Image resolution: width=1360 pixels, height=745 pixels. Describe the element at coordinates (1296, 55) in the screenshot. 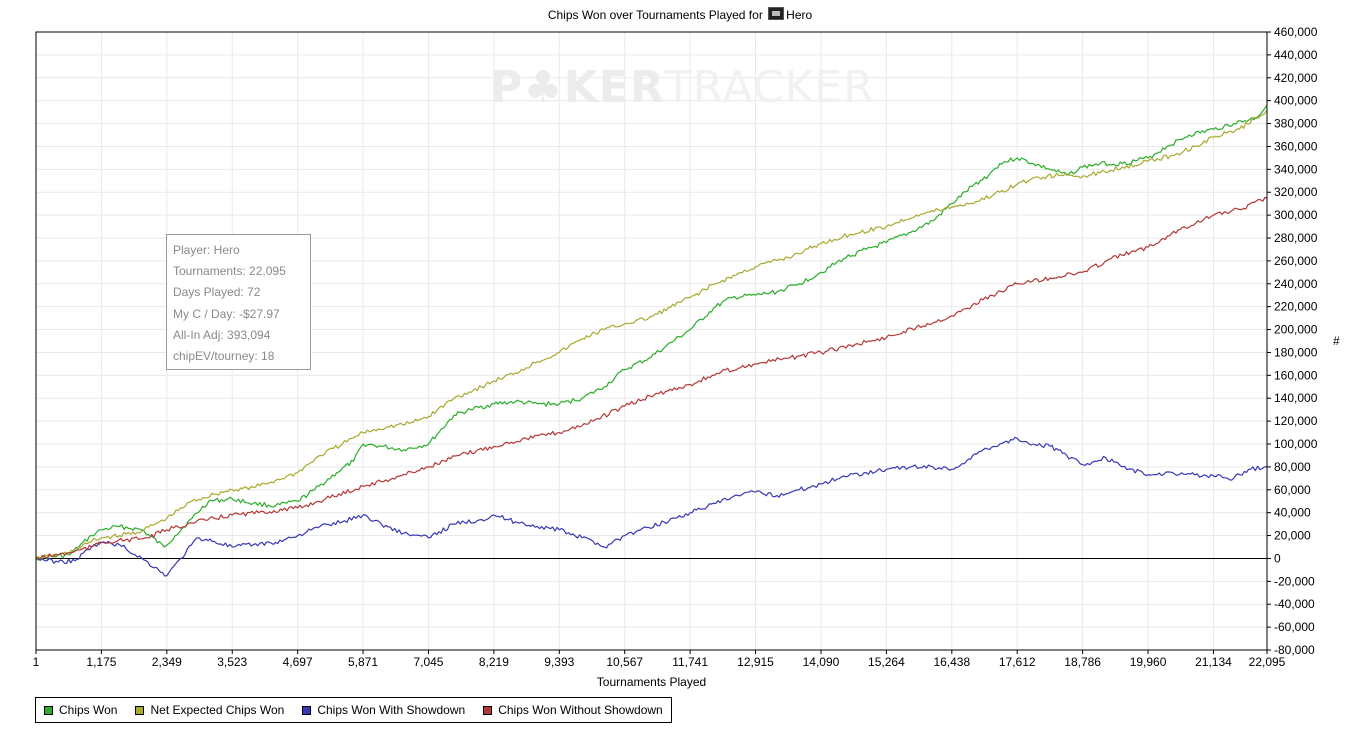

I see `y-tick-label: 440,000` at that location.